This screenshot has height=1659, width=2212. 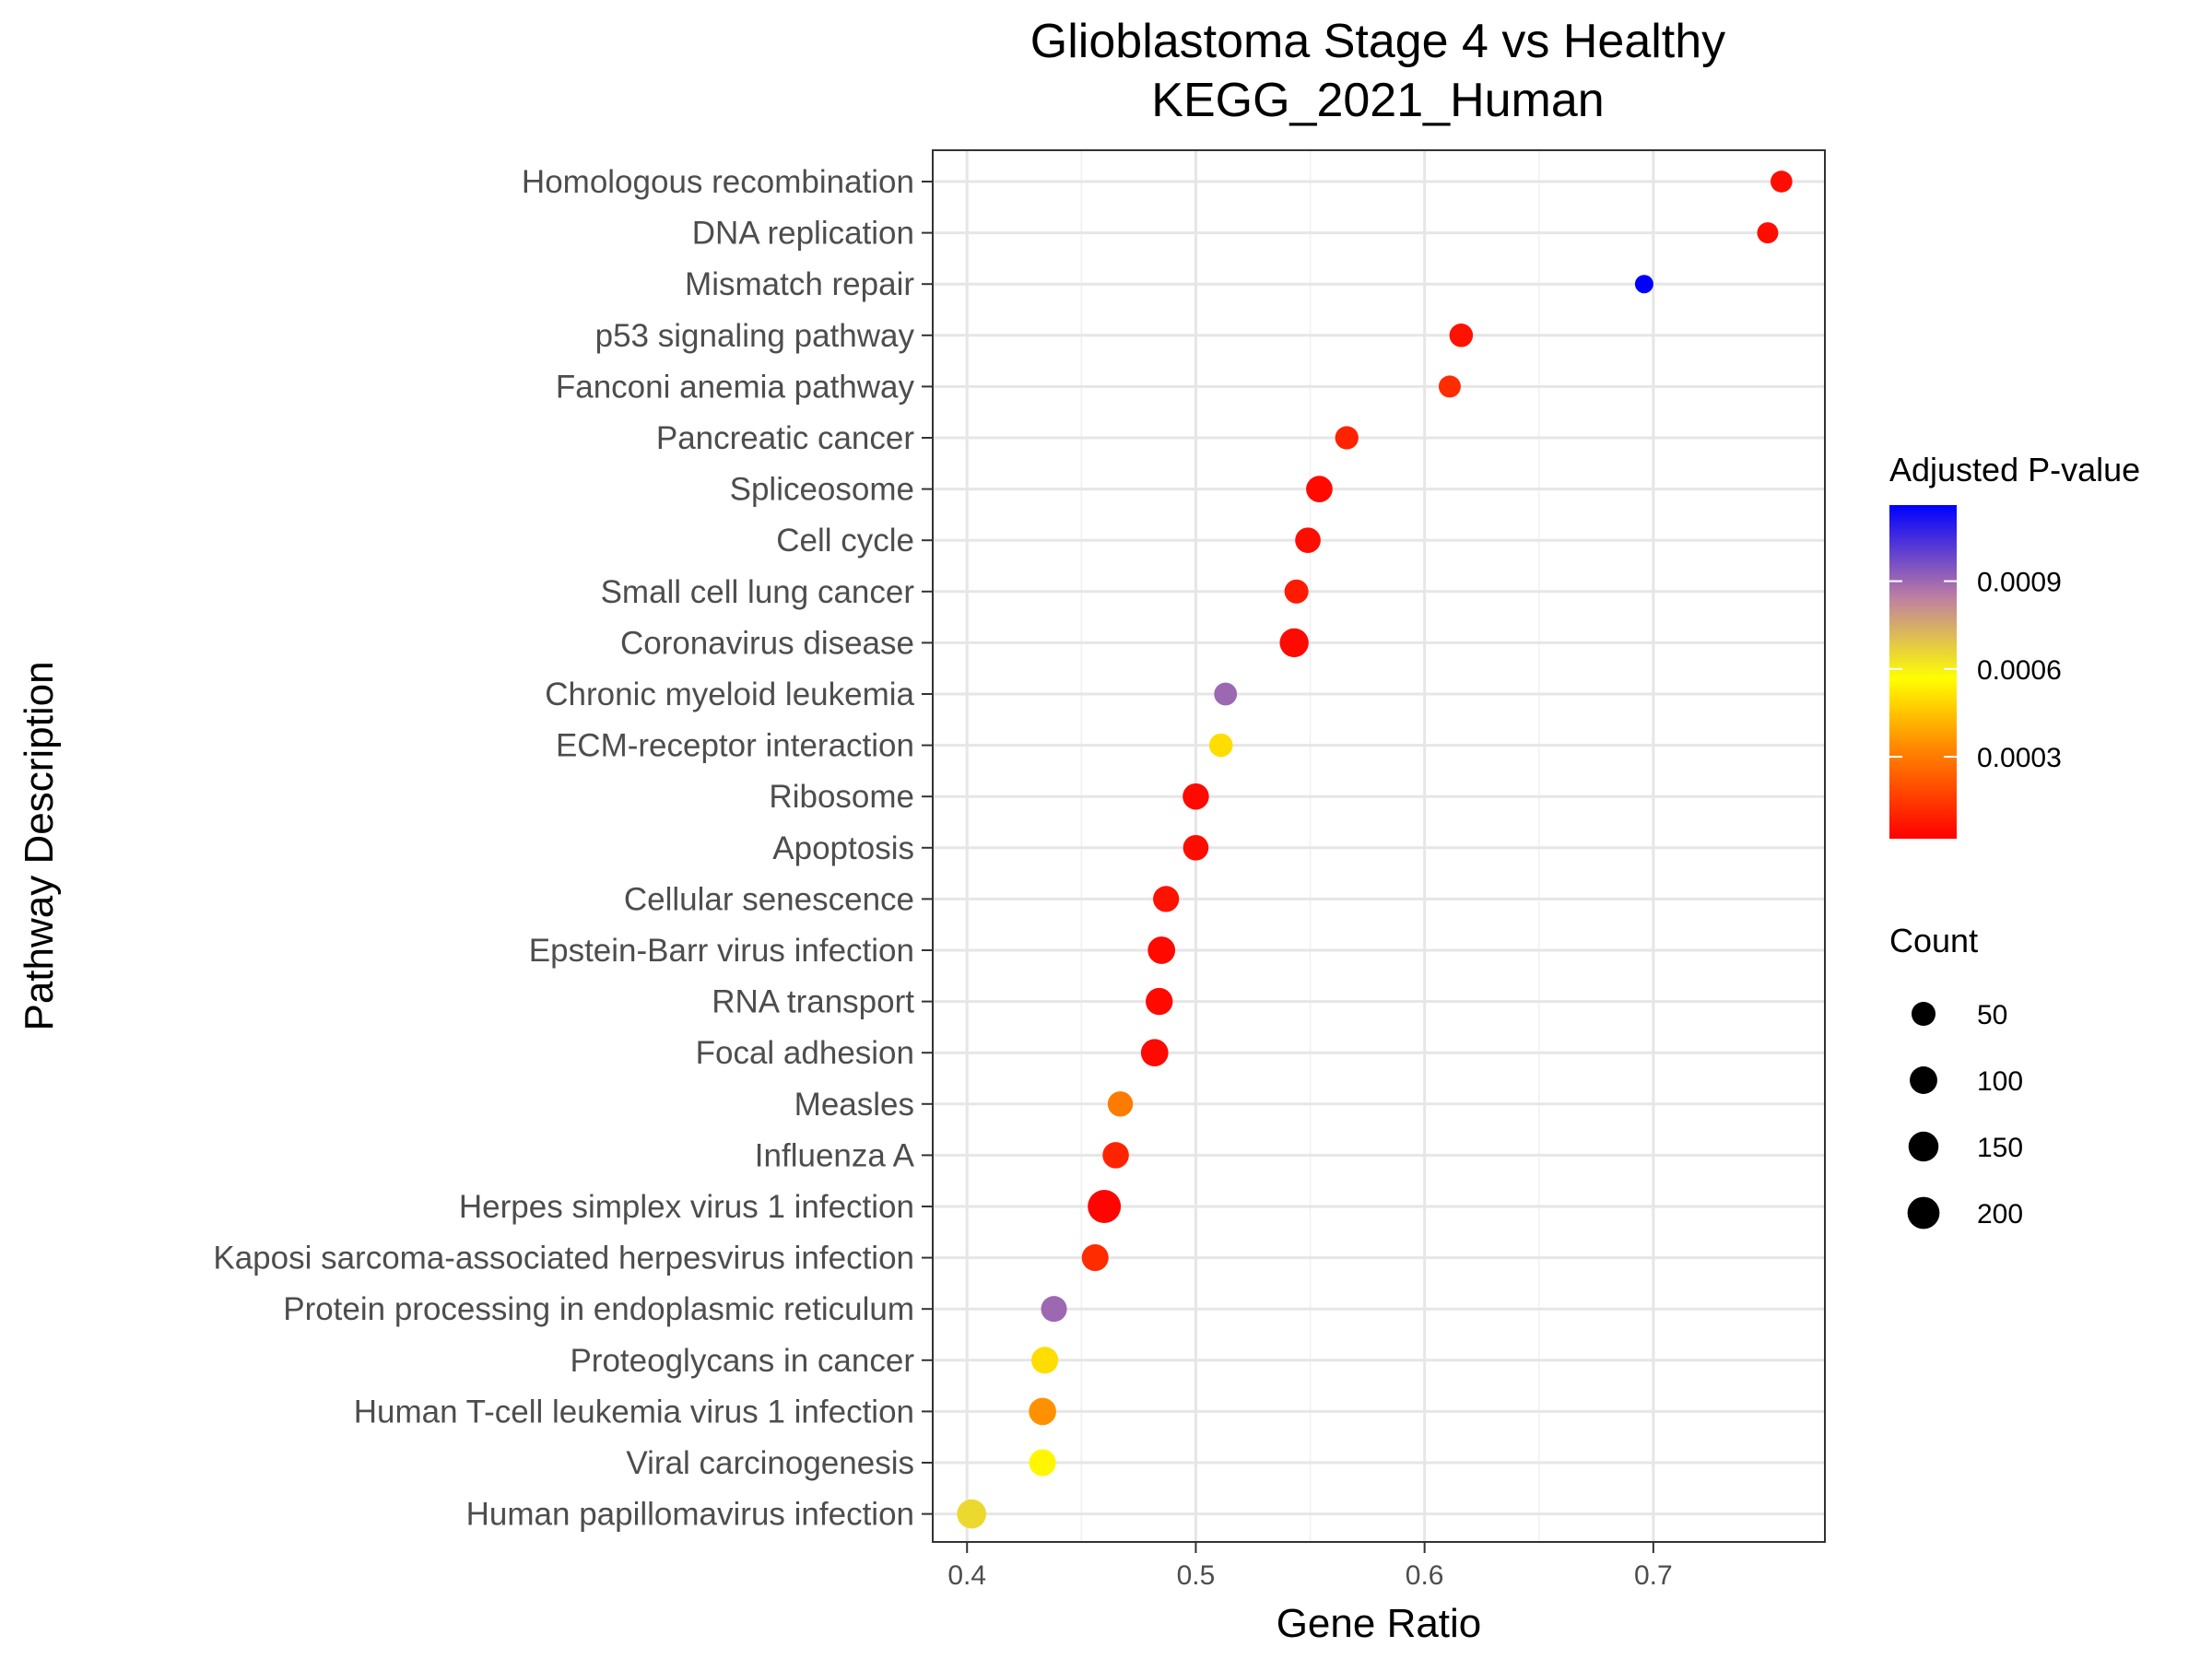 I want to click on y-tick-label: Human papillomavirus infection, so click(x=690, y=1515).